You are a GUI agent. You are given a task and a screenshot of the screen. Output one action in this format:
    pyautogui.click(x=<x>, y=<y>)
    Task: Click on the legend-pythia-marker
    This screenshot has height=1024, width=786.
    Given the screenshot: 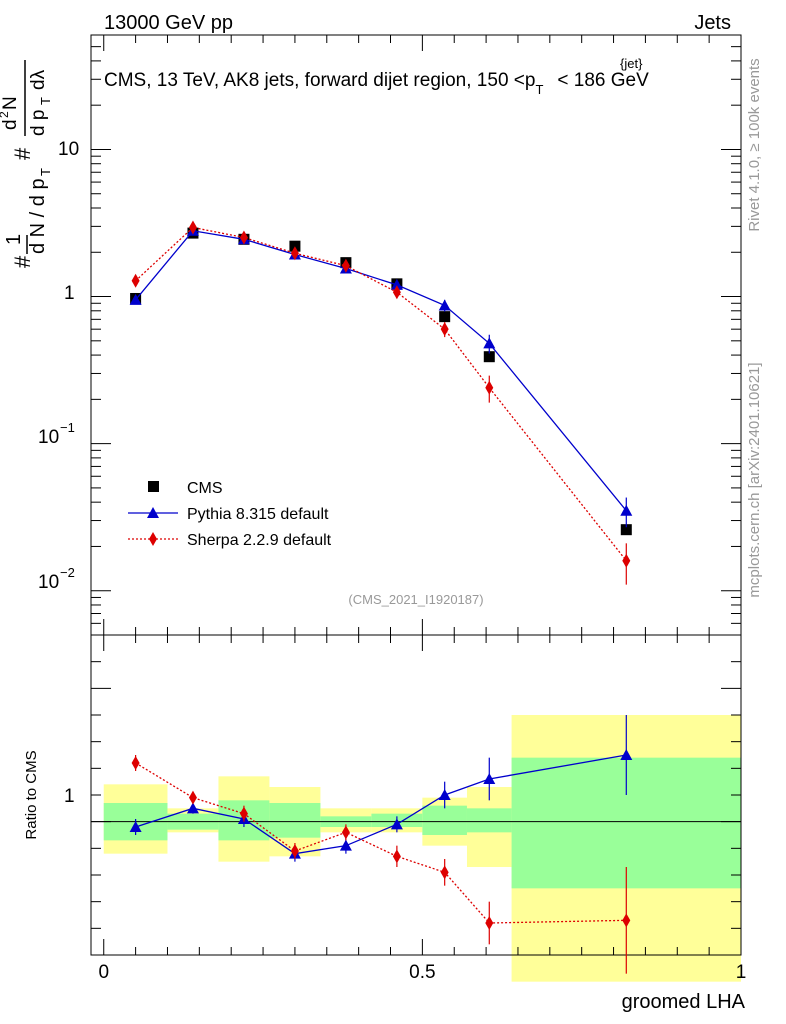 What is the action you would take?
    pyautogui.click(x=153, y=512)
    